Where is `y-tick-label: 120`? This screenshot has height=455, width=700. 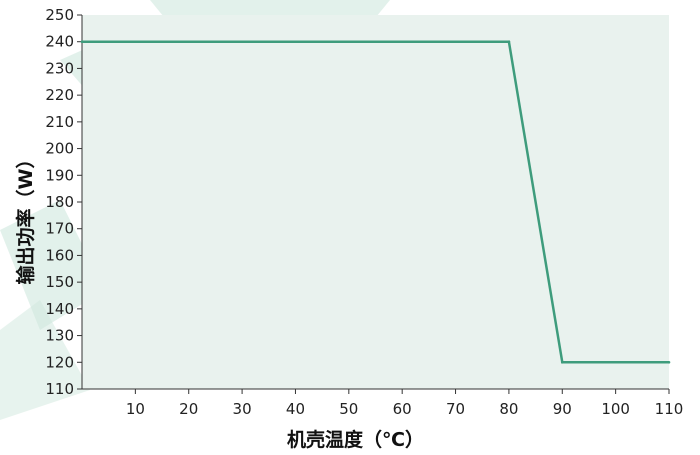
y-tick-label: 120 is located at coordinates (59, 362).